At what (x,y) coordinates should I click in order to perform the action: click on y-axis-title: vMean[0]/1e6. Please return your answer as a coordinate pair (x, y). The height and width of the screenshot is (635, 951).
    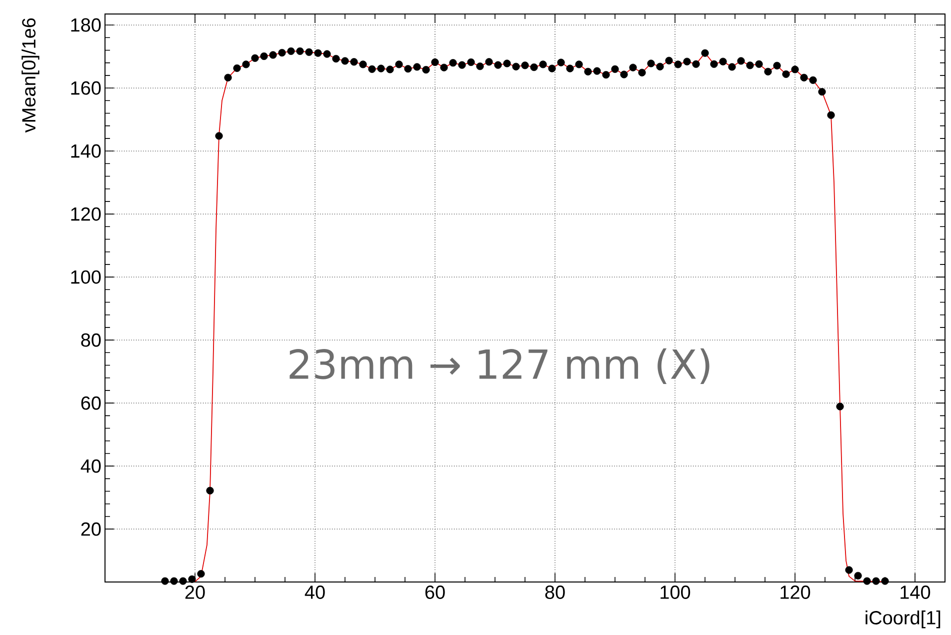
    Looking at the image, I should click on (31, 75).